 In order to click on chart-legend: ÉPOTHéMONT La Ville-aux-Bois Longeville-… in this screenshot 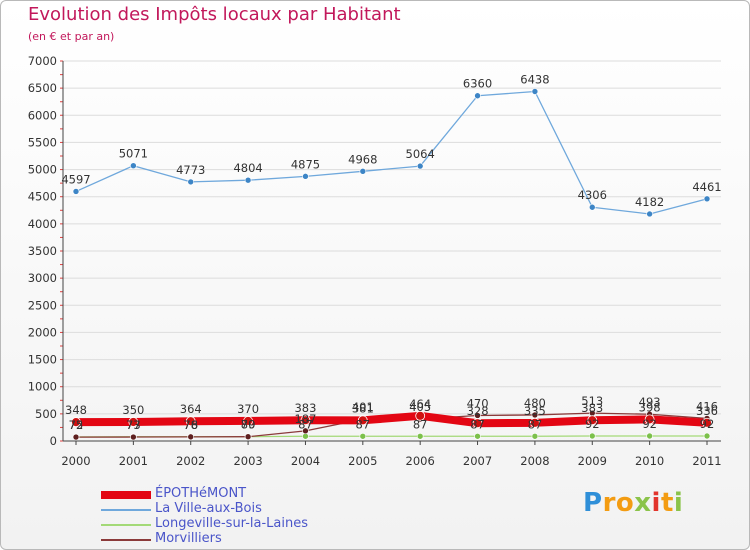, I will do `click(251, 516)`.